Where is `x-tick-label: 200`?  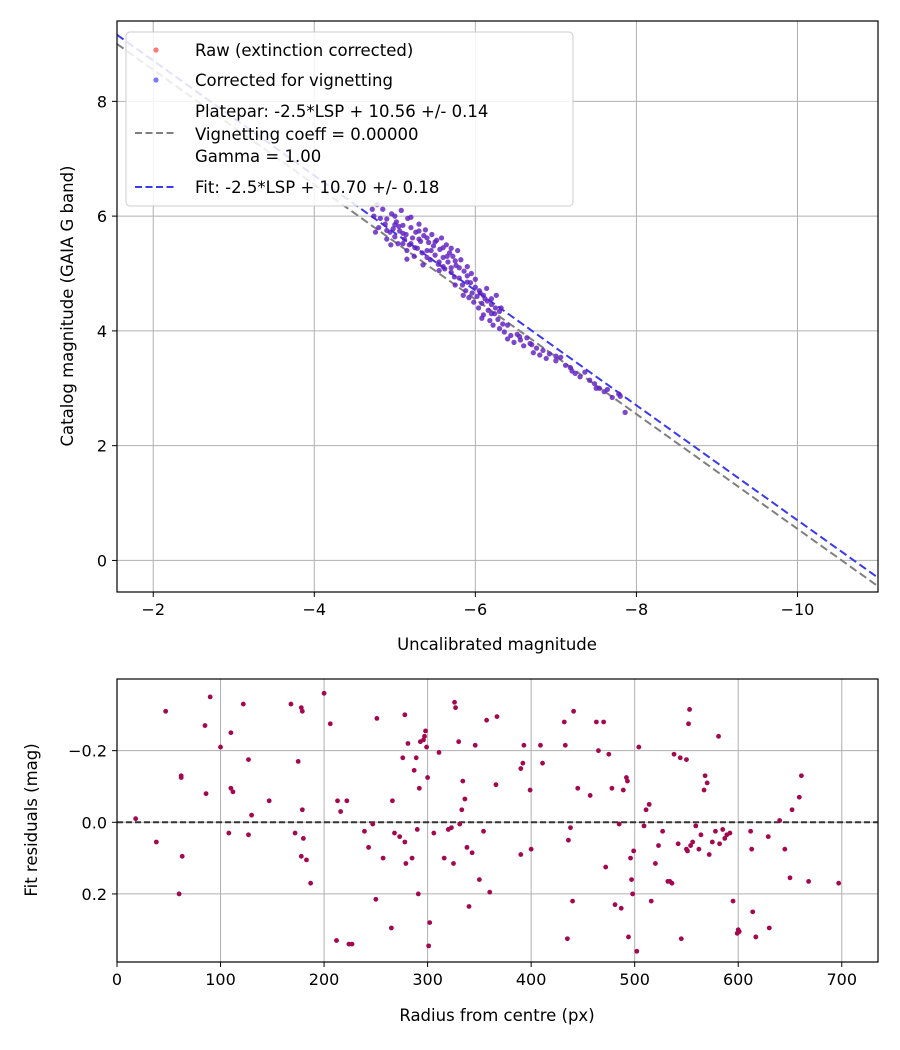
x-tick-label: 200 is located at coordinates (324, 979).